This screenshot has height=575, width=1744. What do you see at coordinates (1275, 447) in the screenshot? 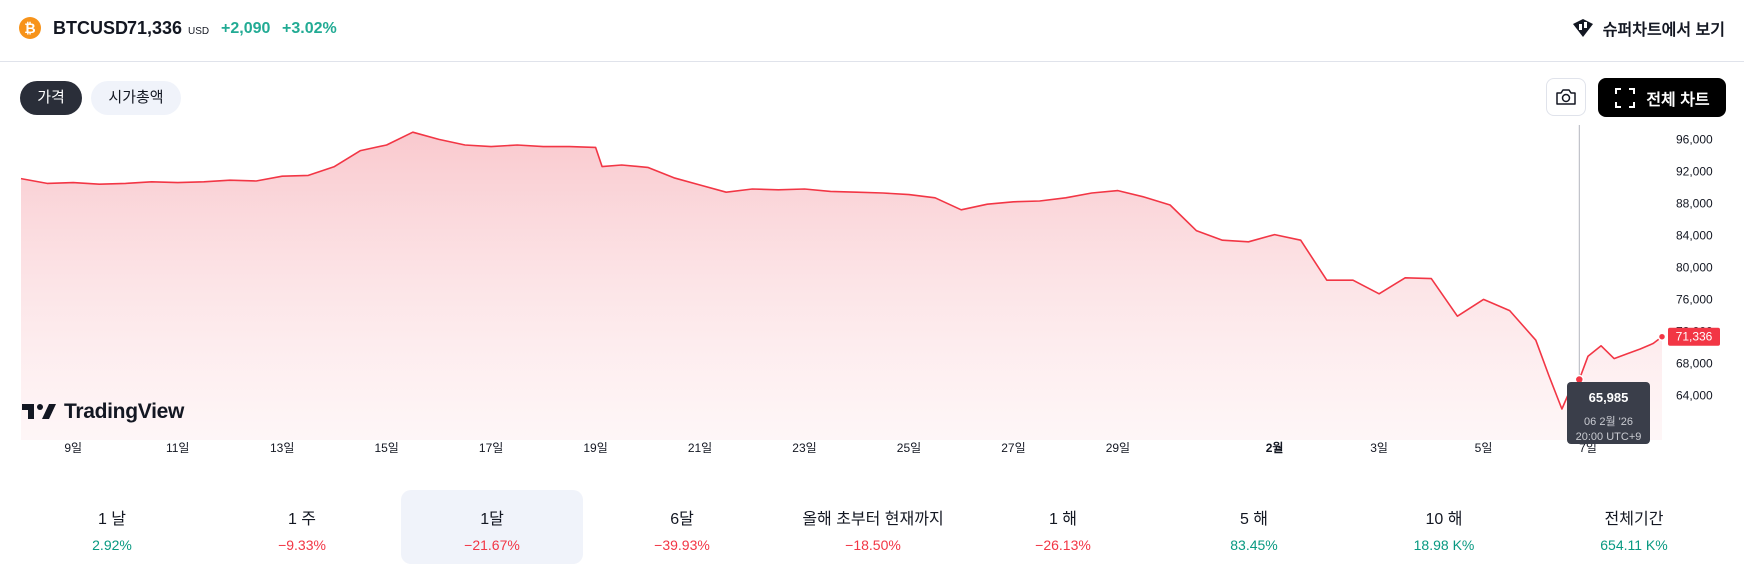
I see `x-tick-label: 2월` at bounding box center [1275, 447].